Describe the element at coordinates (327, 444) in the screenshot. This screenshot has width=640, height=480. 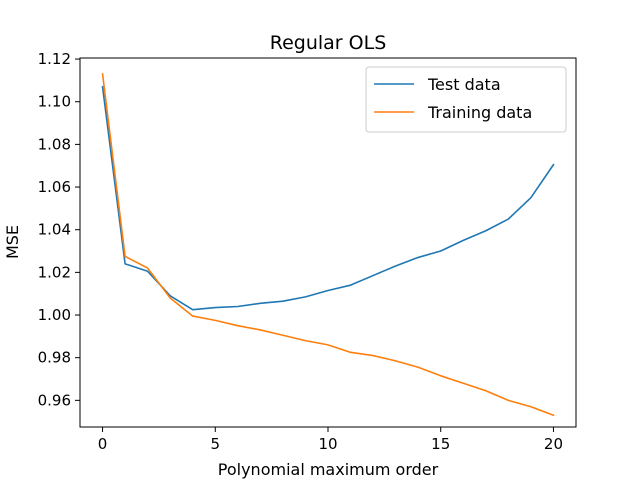
I see `x-tick-label: 10` at that location.